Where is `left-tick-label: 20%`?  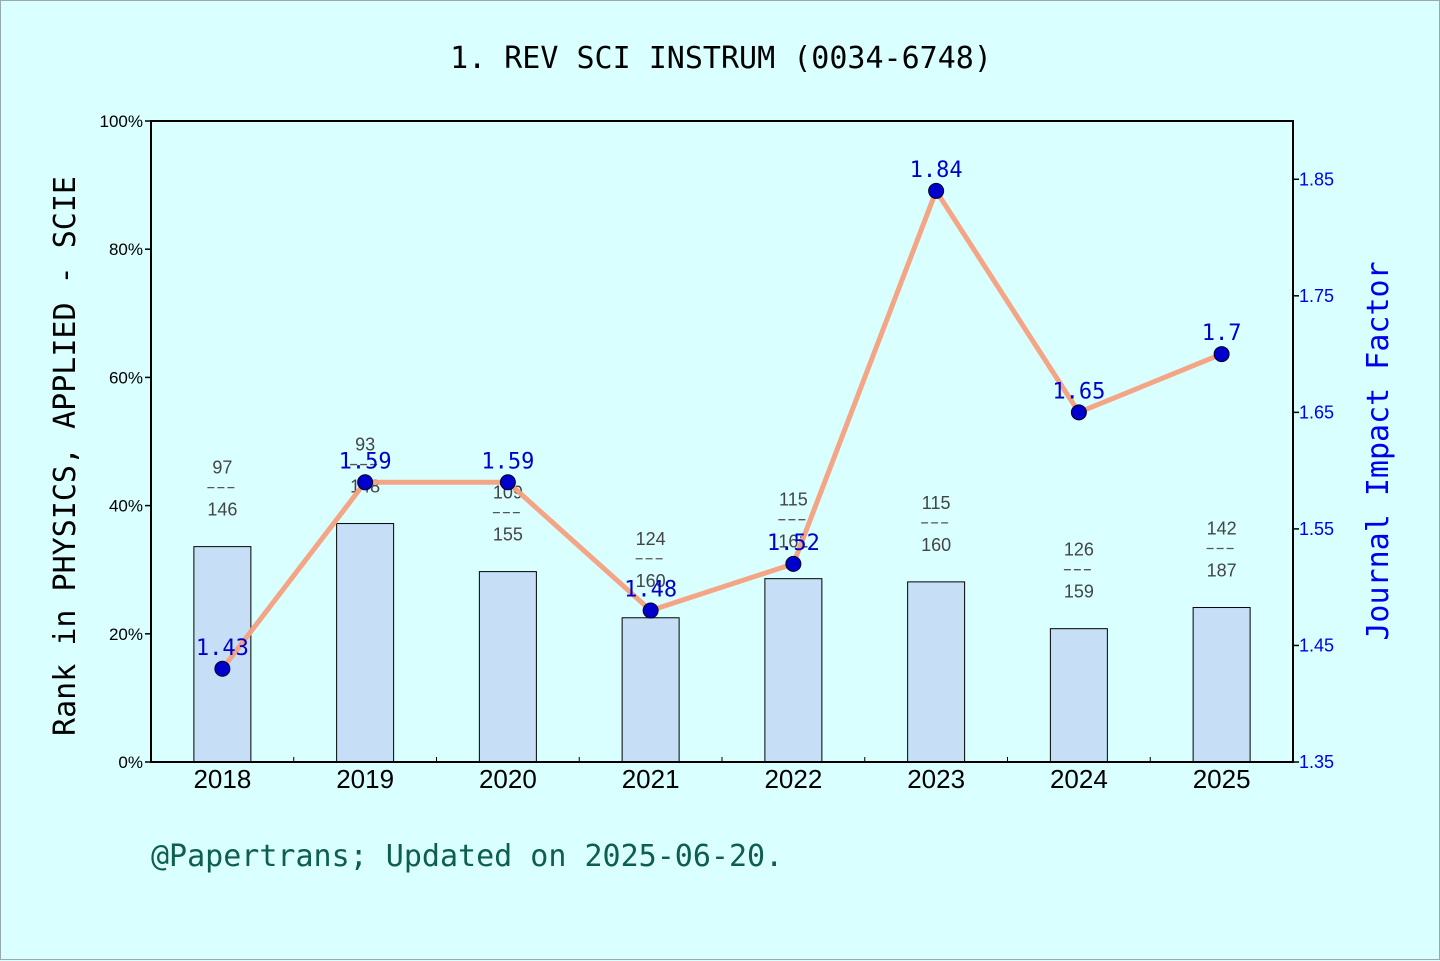 left-tick-label: 20% is located at coordinates (126, 634).